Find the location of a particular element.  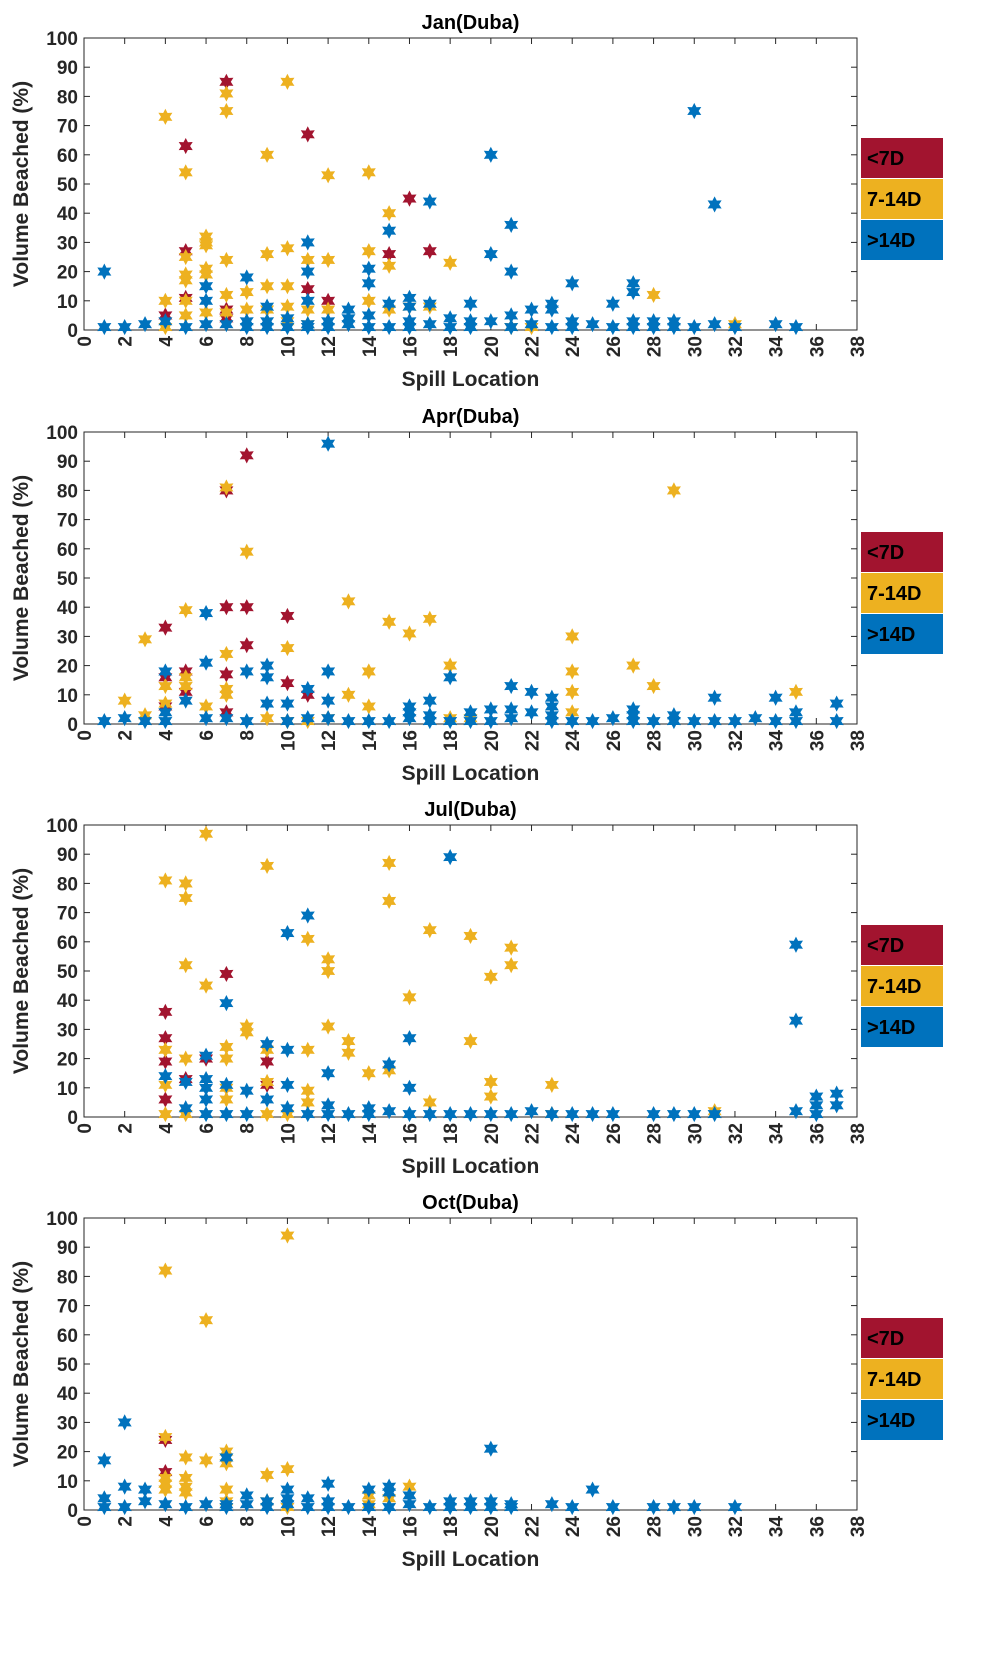

legend-swatch is located at coordinates (902, 986).